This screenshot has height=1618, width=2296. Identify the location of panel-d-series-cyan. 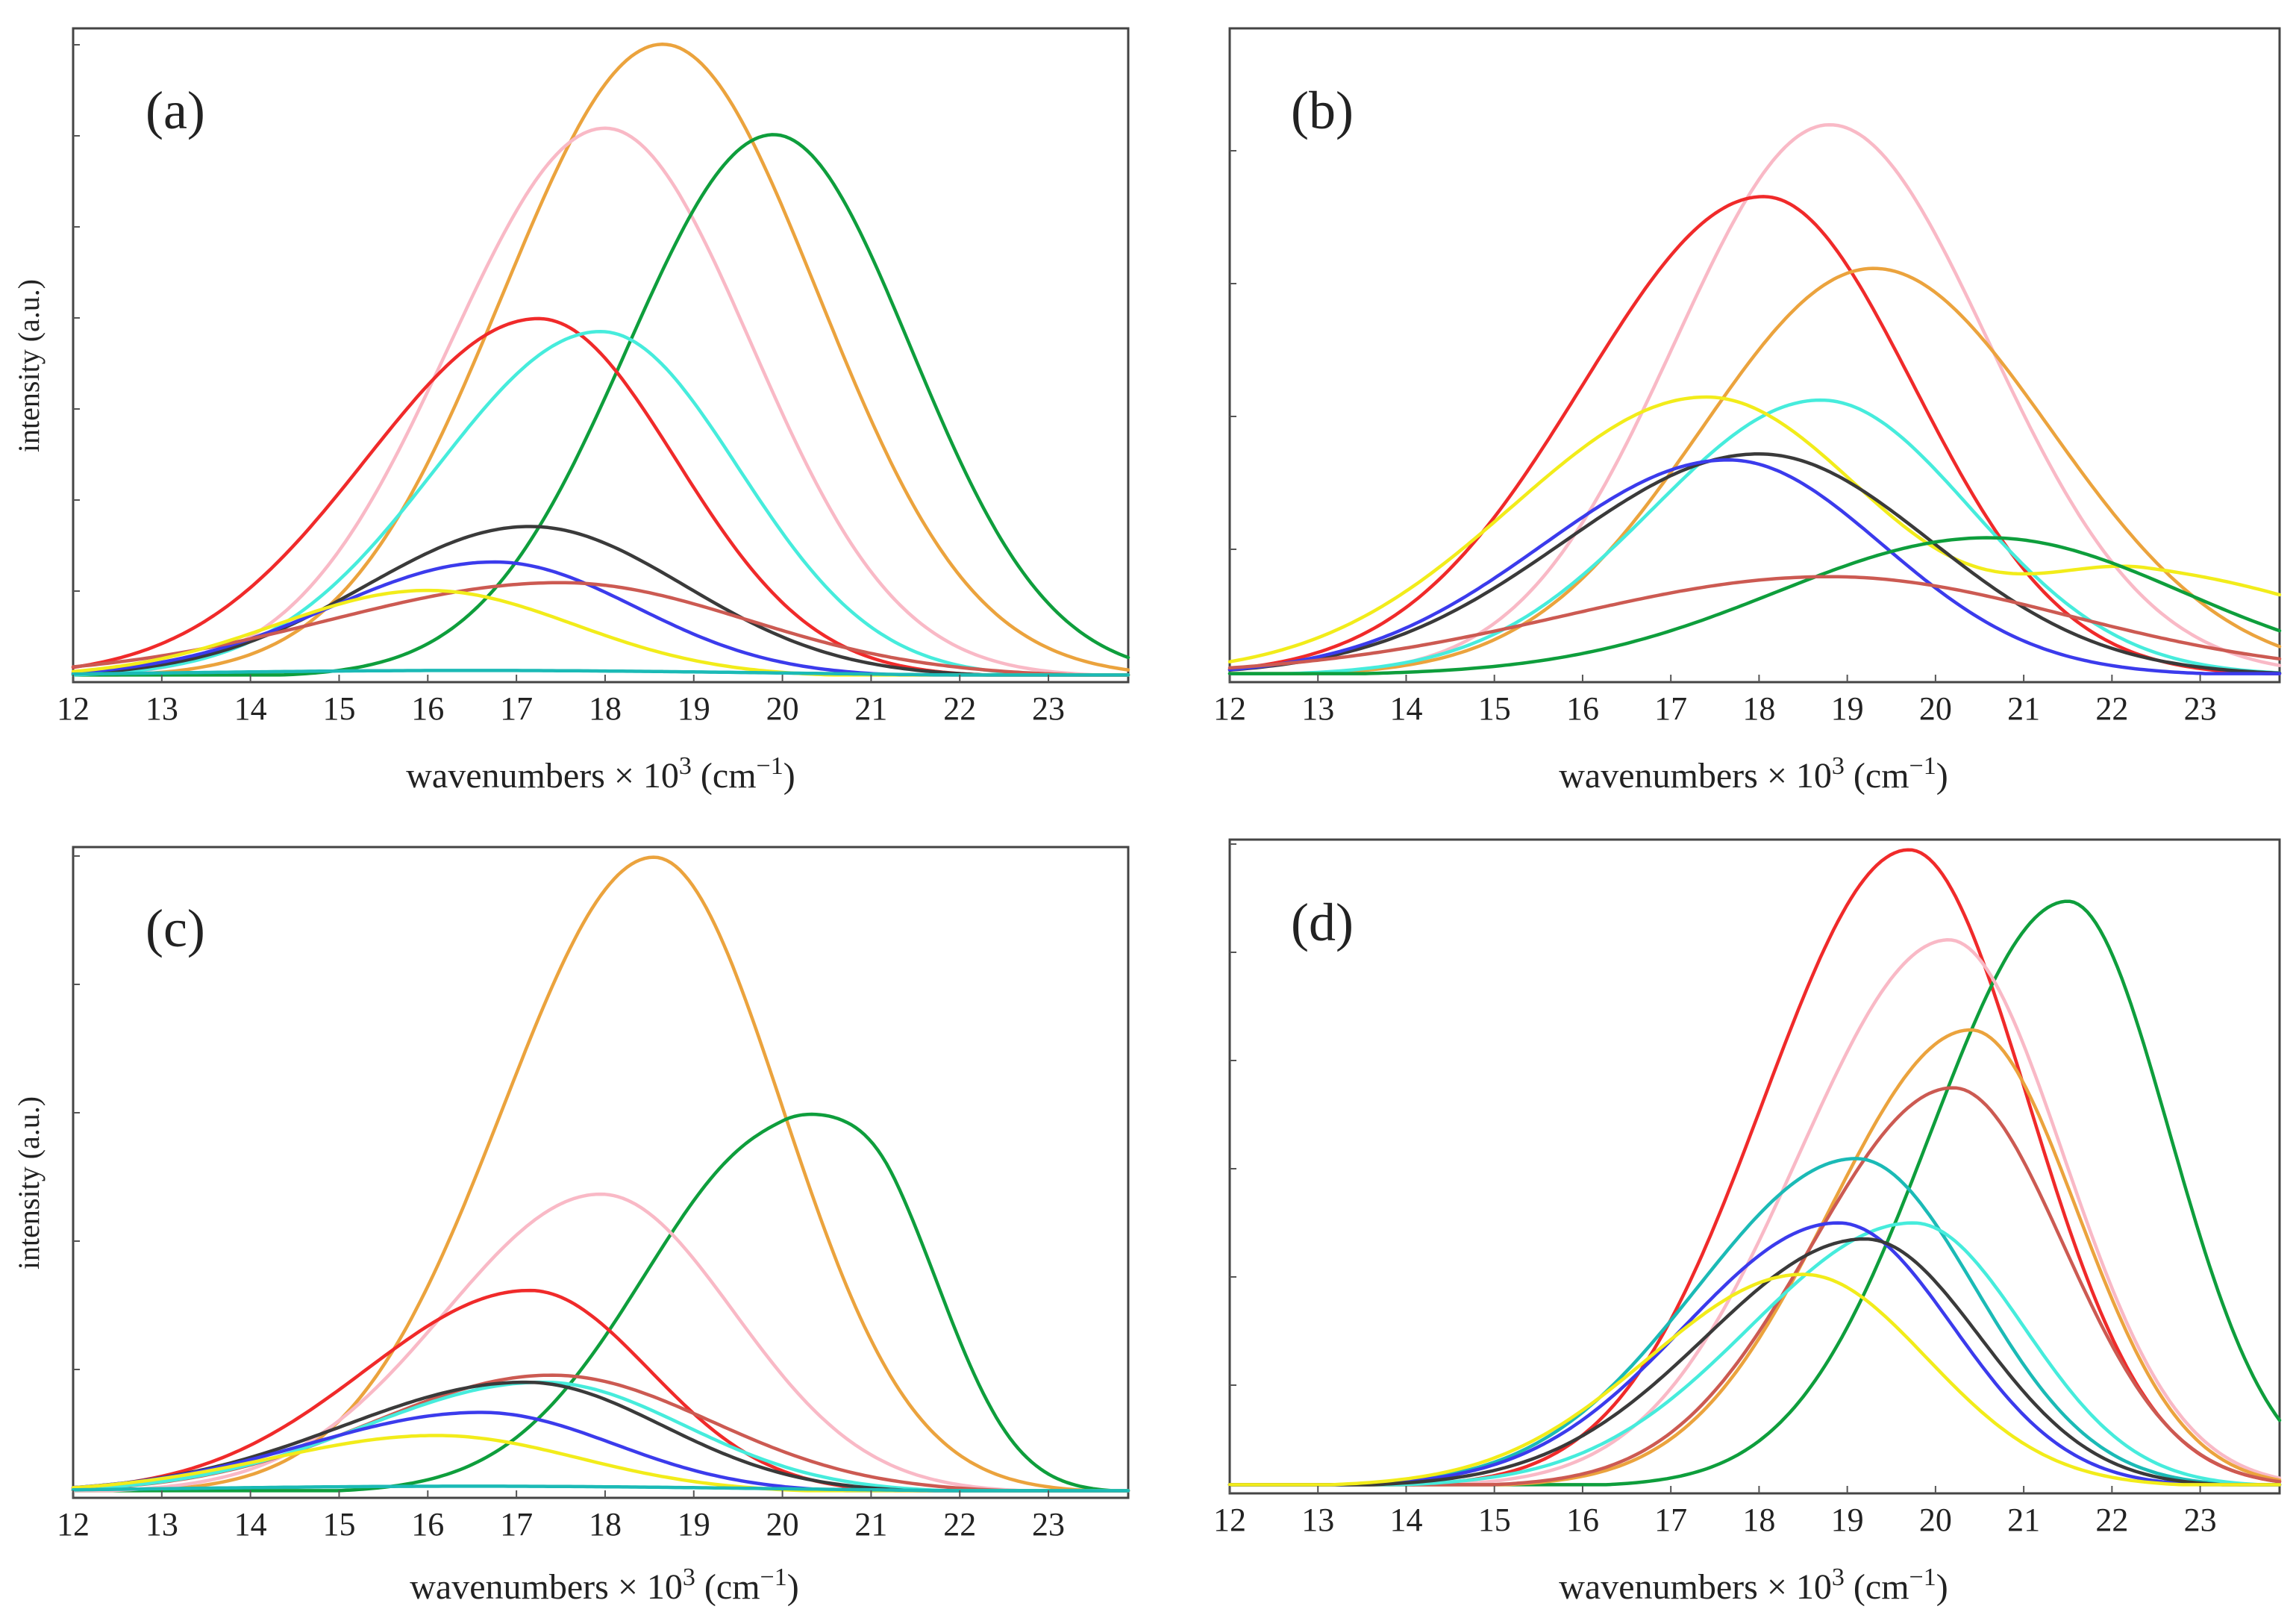
(1755, 1354).